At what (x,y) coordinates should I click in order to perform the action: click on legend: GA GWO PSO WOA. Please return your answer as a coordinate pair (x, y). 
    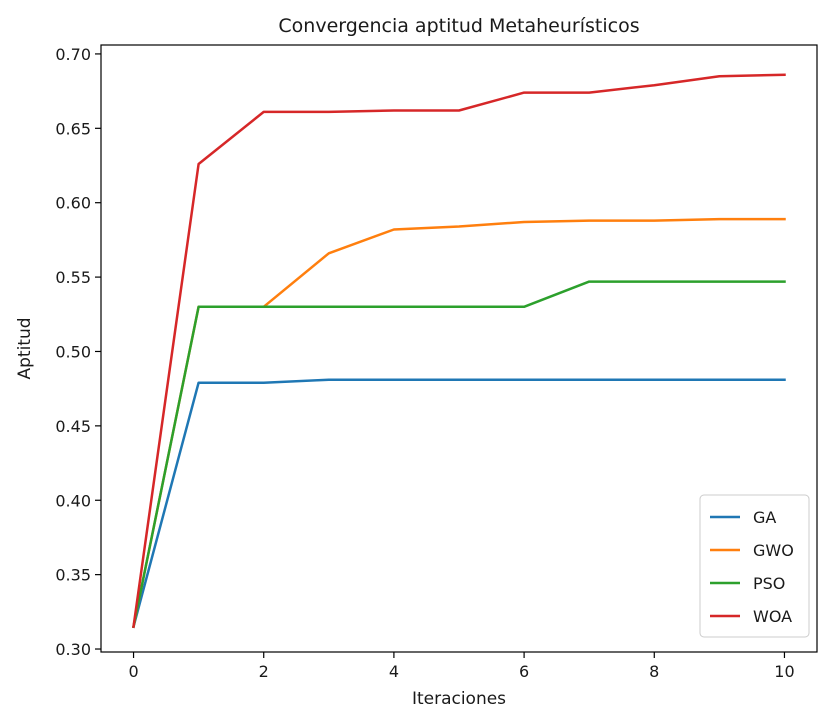
    Looking at the image, I should click on (754, 566).